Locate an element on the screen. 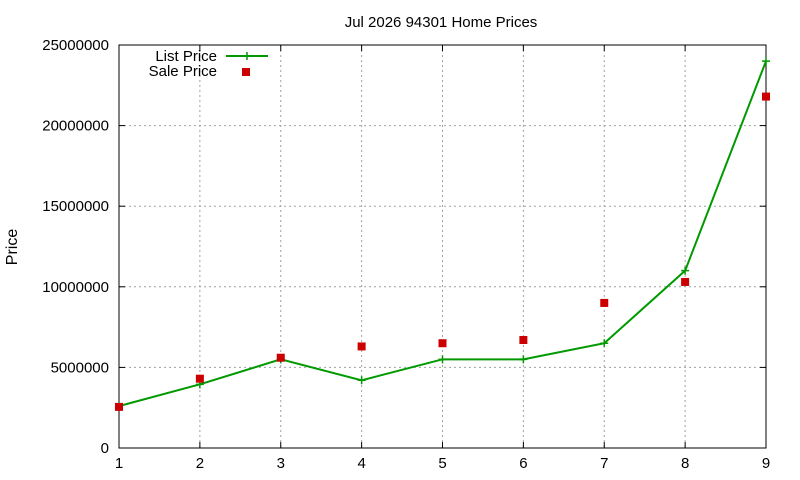  legend: List Price Sale Price is located at coordinates (208, 64).